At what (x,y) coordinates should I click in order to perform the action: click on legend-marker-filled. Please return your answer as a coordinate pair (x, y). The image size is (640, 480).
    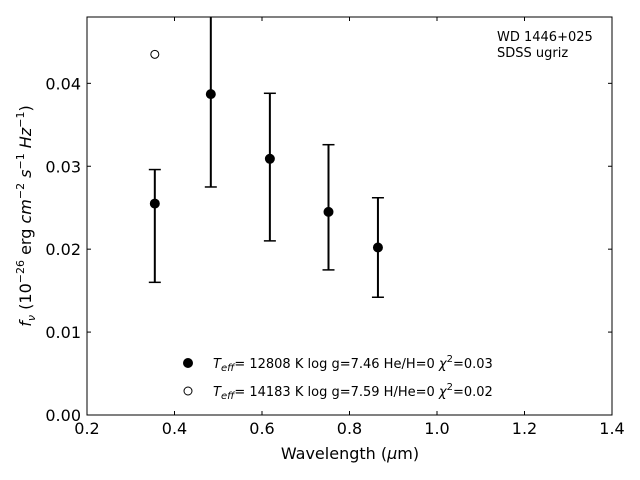
    Looking at the image, I should click on (188, 363).